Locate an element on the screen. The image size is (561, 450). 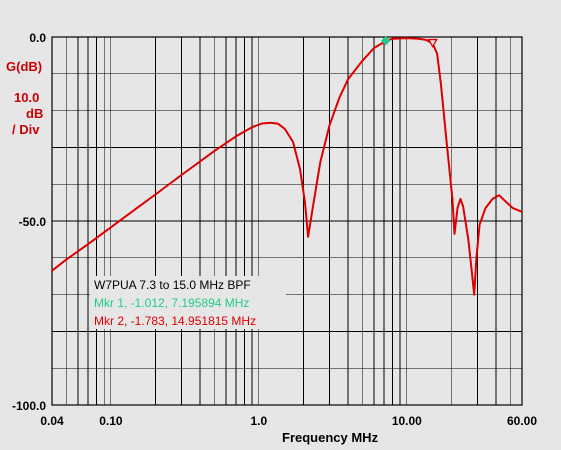
marker-2-symbol is located at coordinates (432, 43).